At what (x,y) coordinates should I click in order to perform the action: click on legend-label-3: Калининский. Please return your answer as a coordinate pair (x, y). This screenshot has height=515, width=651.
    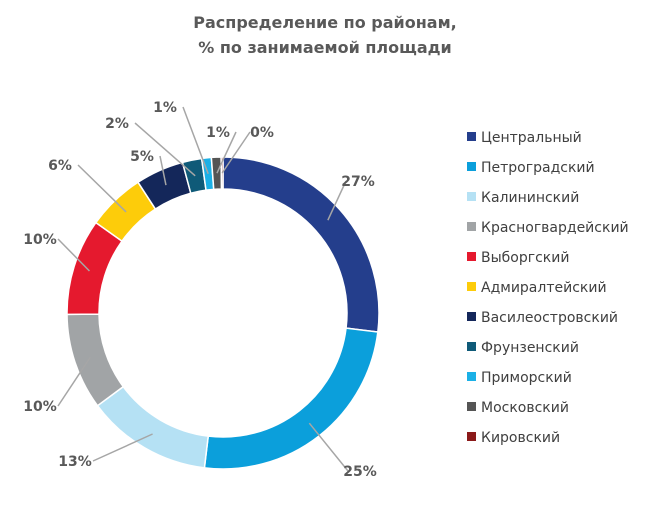
    Looking at the image, I should click on (530, 198).